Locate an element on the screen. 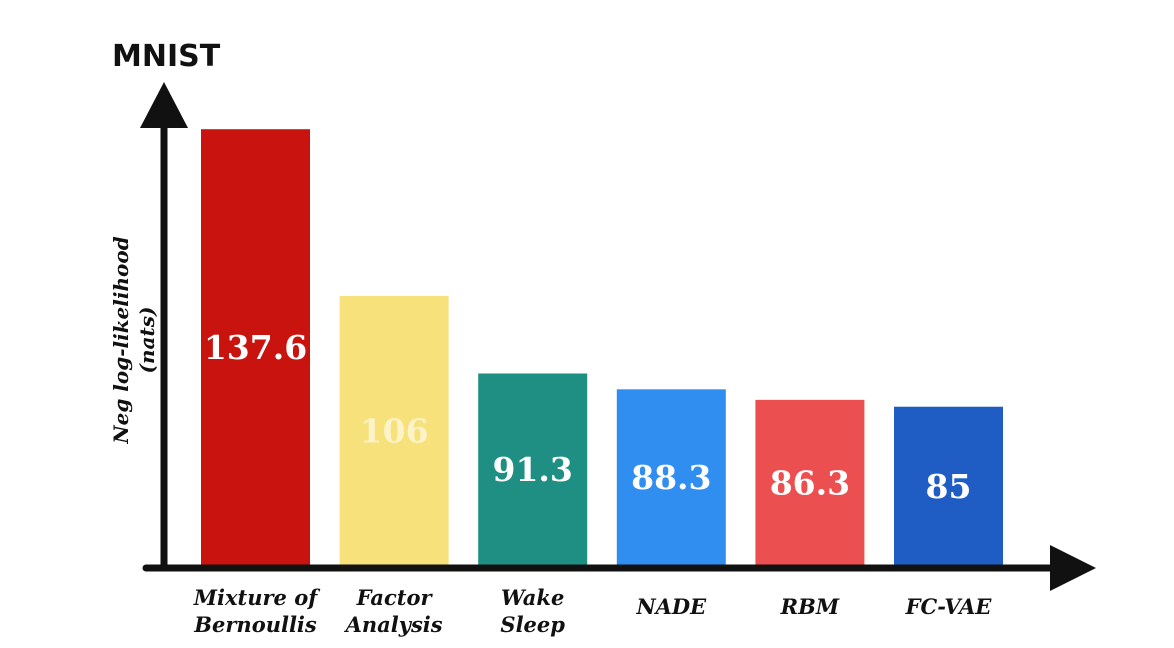  category-label-0-line-0: Mixture of is located at coordinates (257, 597).